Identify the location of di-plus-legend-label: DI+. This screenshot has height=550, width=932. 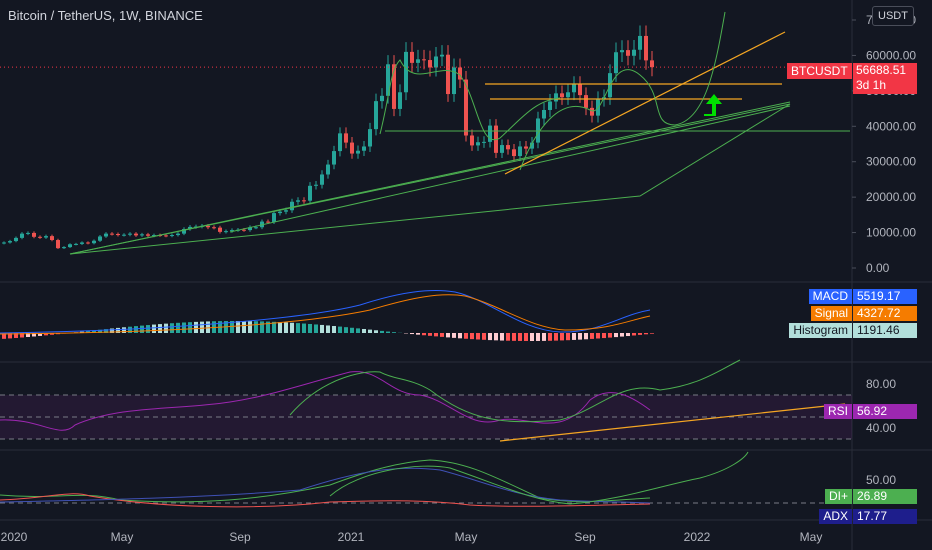
(838, 496).